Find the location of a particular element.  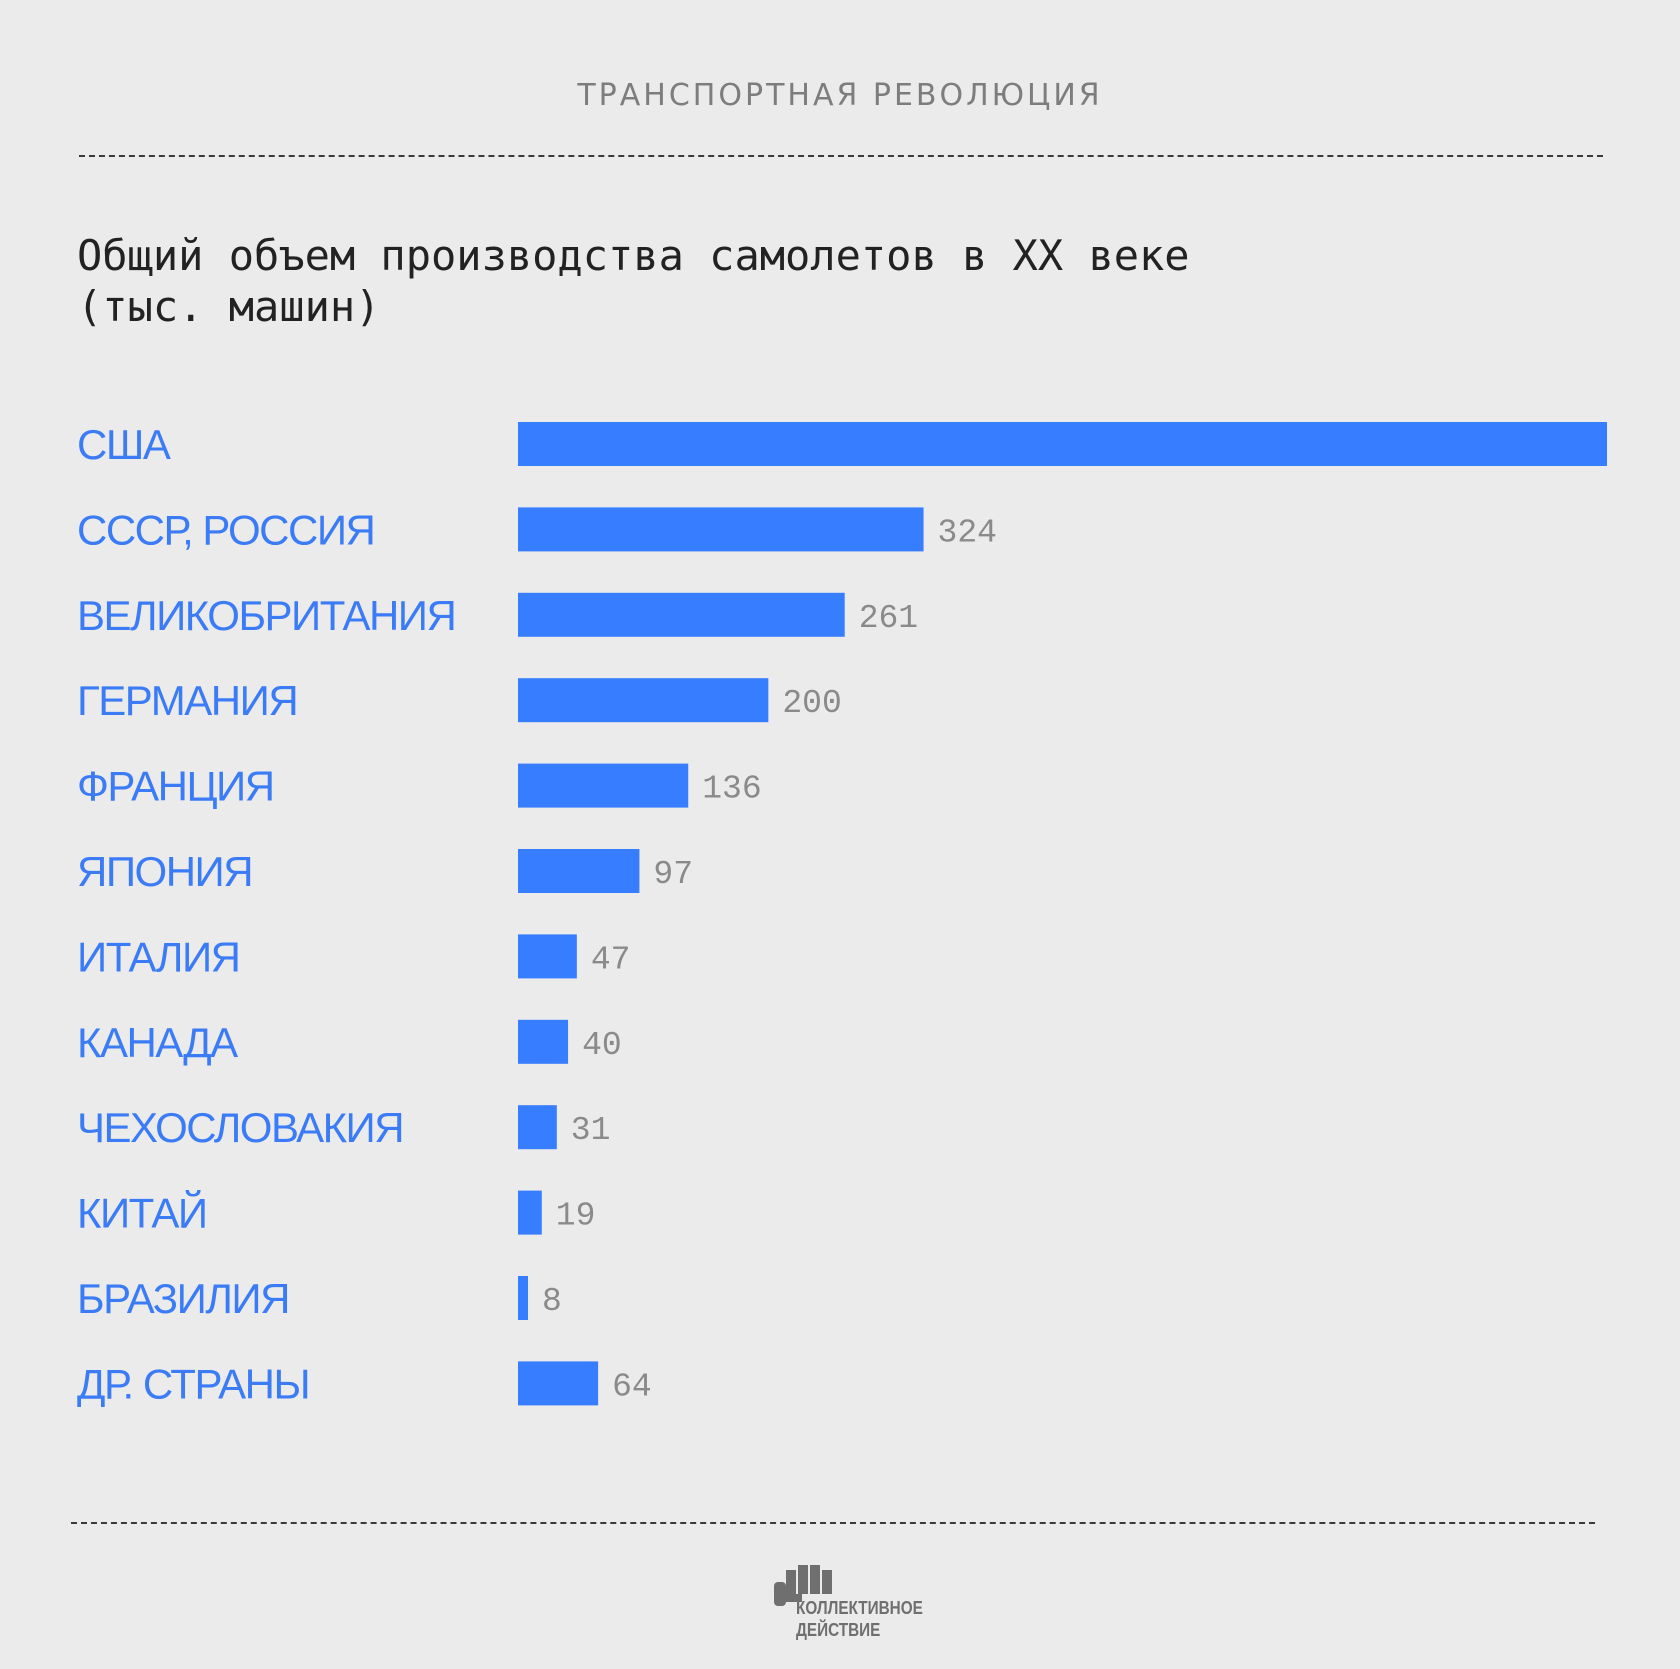

value-label: 64 is located at coordinates (632, 1386).